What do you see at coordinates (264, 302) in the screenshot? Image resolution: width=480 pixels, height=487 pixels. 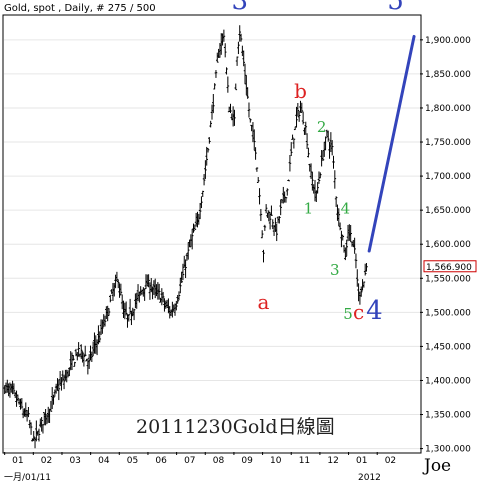 I see `wave-label: a` at bounding box center [264, 302].